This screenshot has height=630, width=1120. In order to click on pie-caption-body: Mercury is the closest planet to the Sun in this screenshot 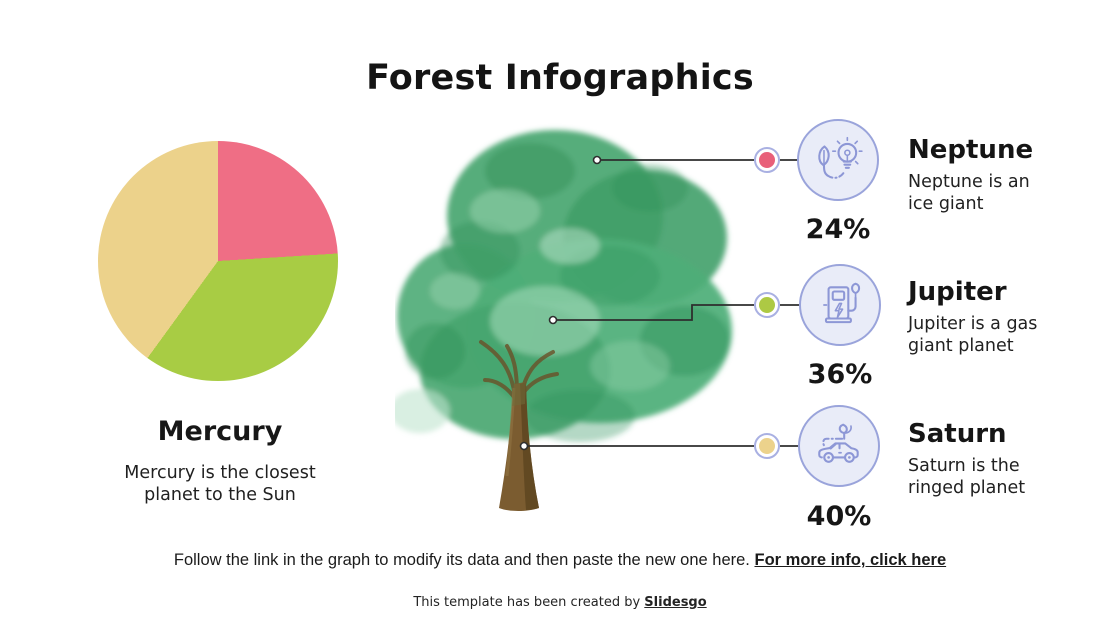, I will do `click(220, 484)`.